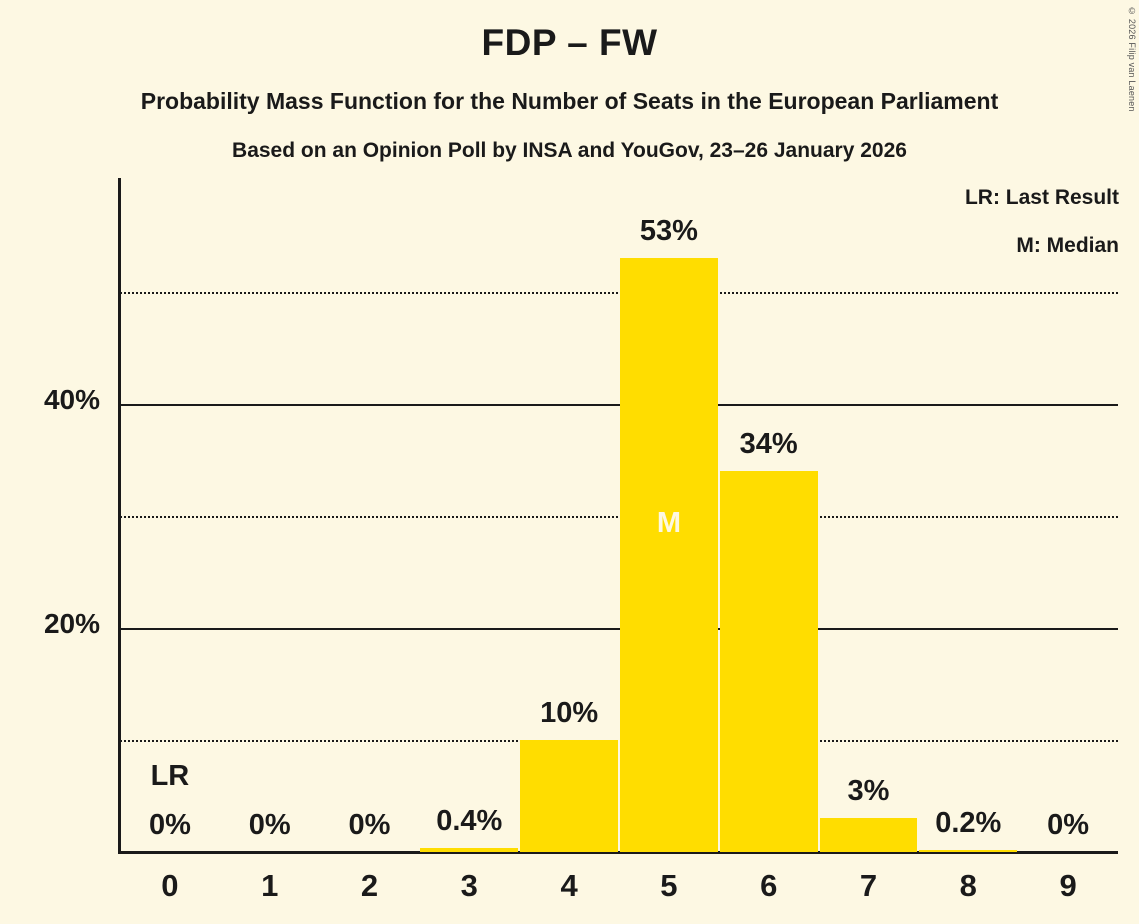 This screenshot has width=1139, height=924. I want to click on median-marker: M, so click(668, 523).